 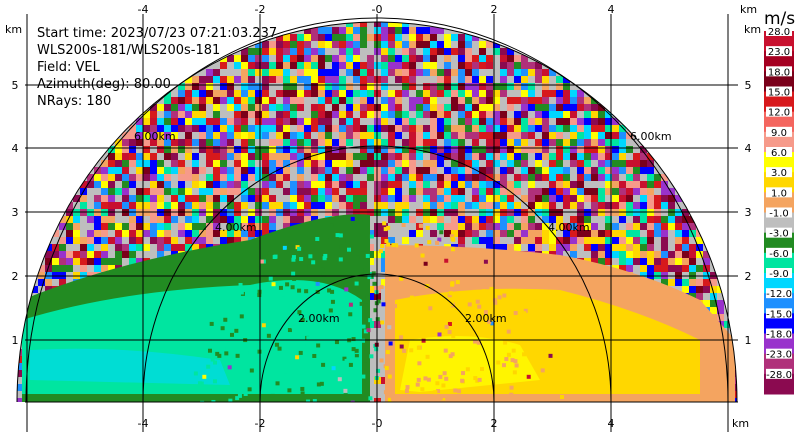 I want to click on start-time-text: Start time: 2023/07/23 07:21:03.237, so click(x=157, y=33).